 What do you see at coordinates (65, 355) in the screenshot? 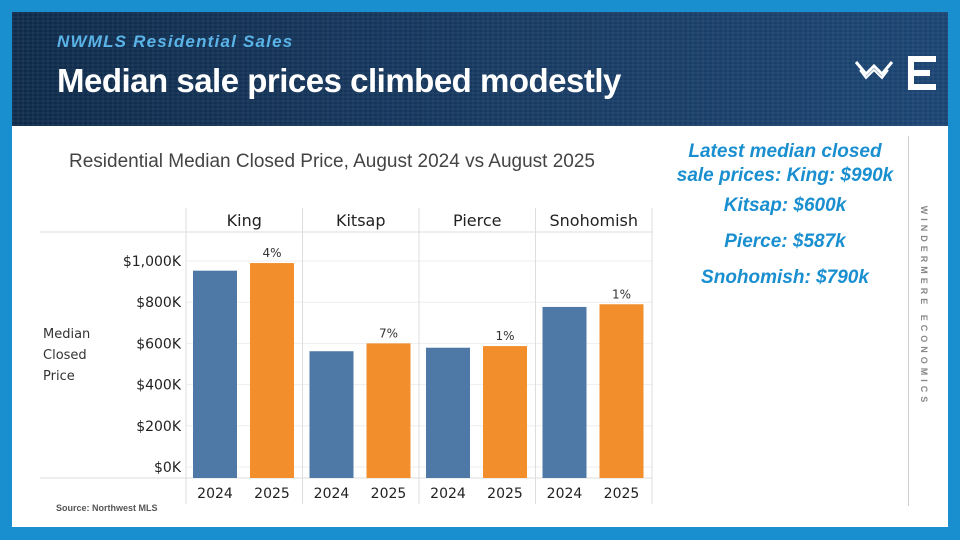
I see `y-axis-label: Closed` at bounding box center [65, 355].